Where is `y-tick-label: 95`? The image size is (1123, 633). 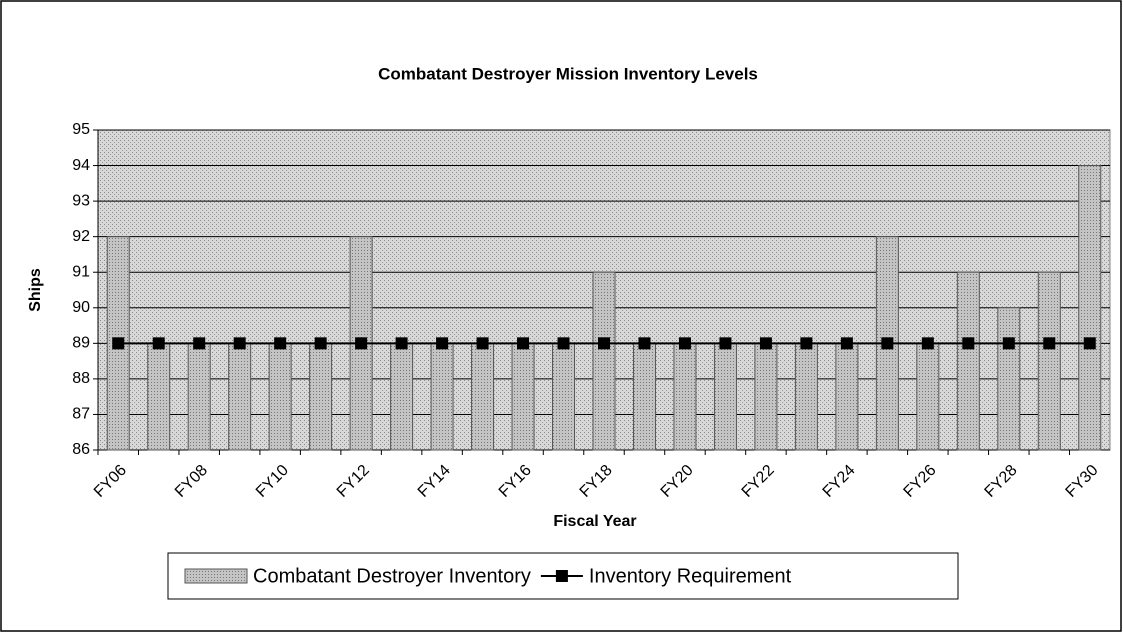 y-tick-label: 95 is located at coordinates (81, 129).